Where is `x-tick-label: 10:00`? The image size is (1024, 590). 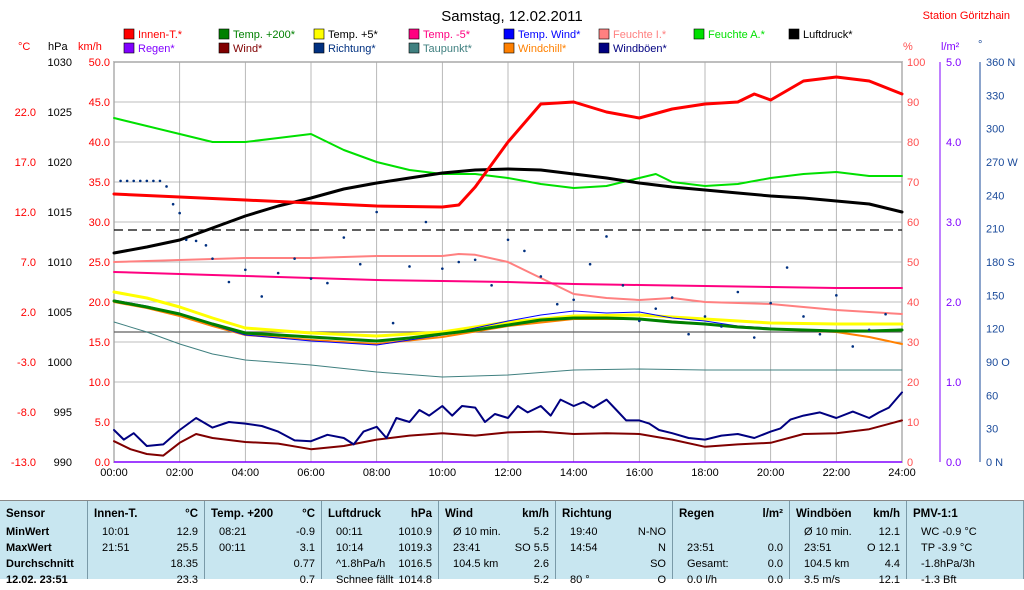 x-tick-label: 10:00 is located at coordinates (443, 473).